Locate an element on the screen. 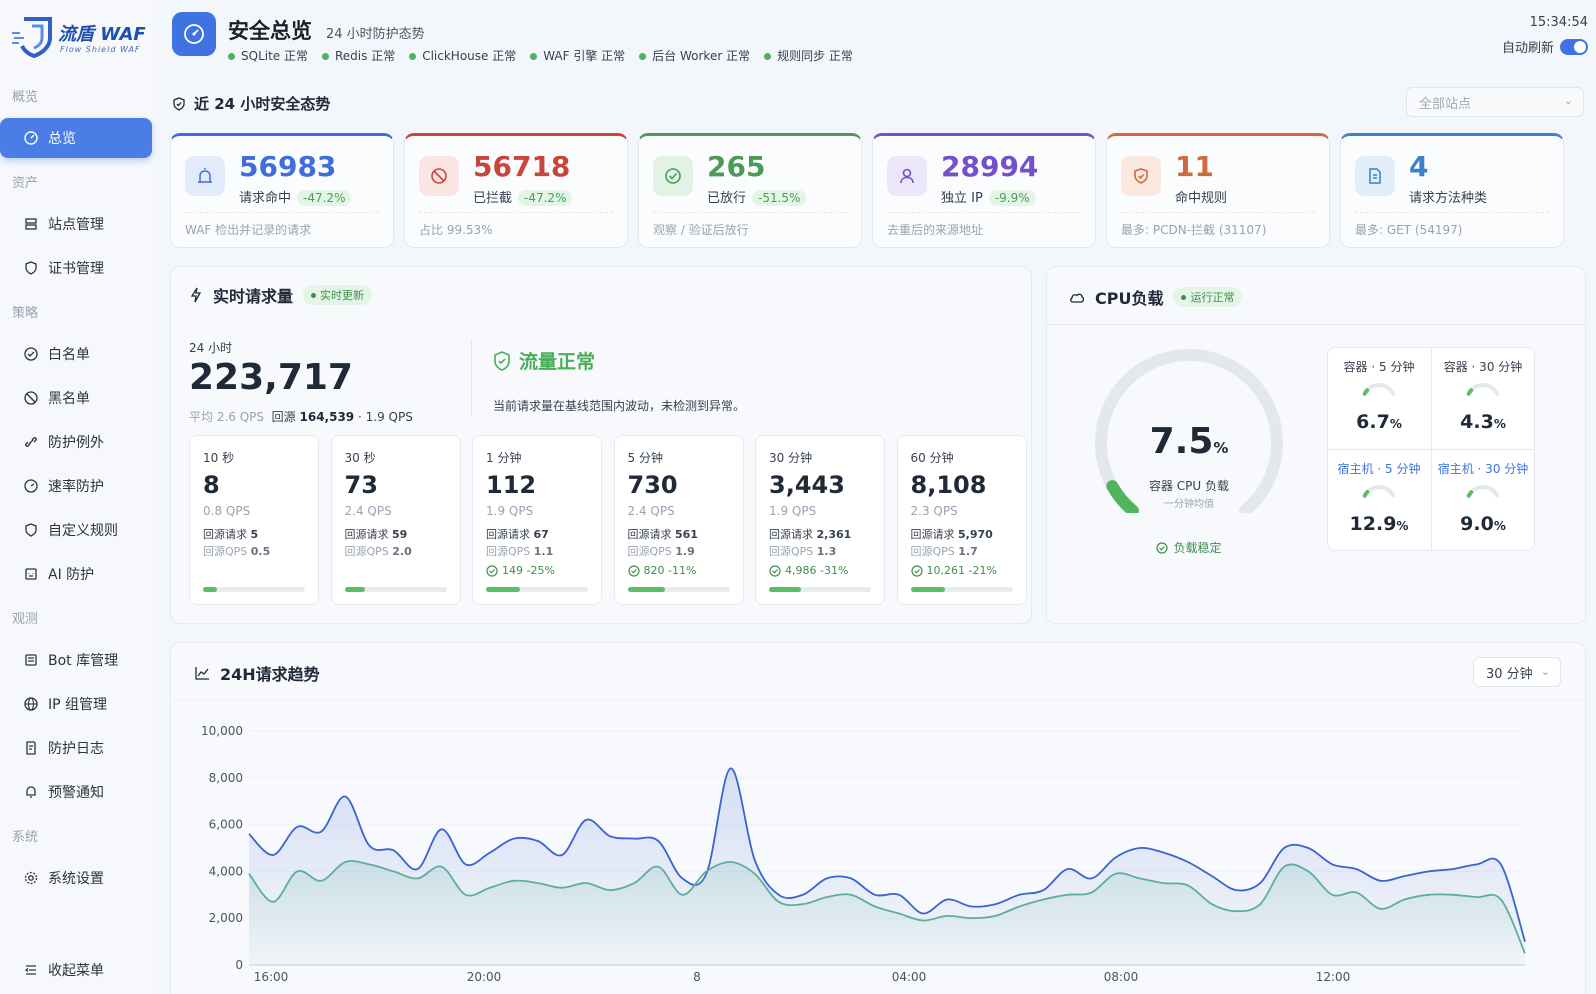 This screenshot has width=1596, height=994. kpi-label: 已拦截 -47.2% is located at coordinates (523, 196).